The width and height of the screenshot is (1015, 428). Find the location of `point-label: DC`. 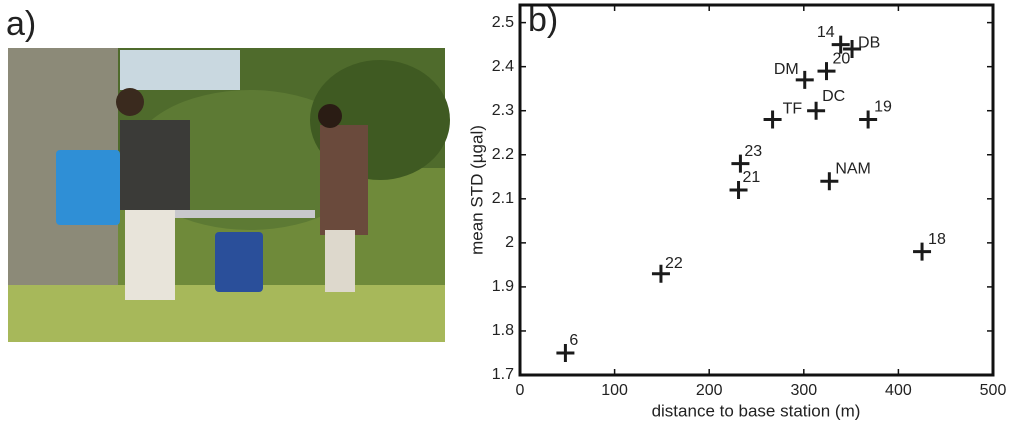

point-label: DC is located at coordinates (833, 96).